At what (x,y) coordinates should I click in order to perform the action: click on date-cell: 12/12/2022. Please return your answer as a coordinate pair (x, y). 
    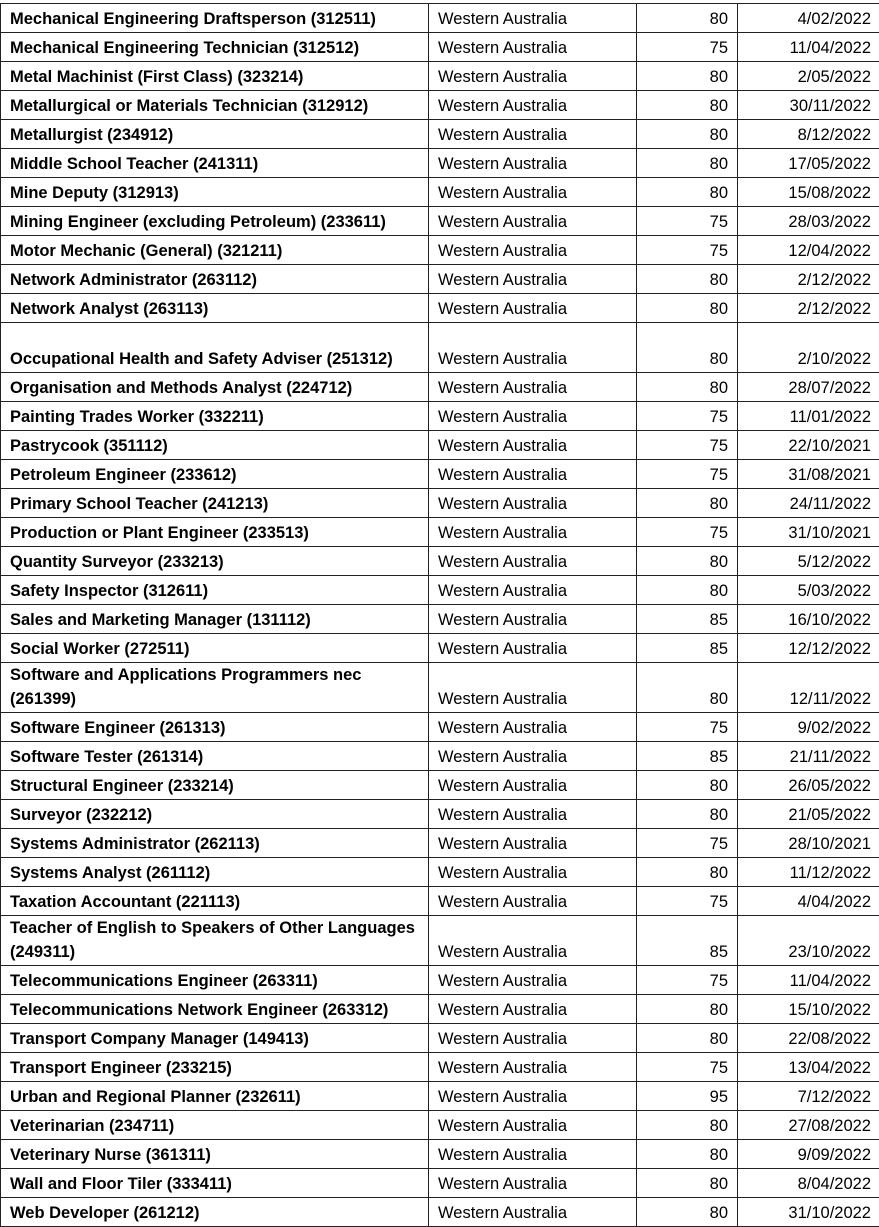
    Looking at the image, I should click on (808, 648).